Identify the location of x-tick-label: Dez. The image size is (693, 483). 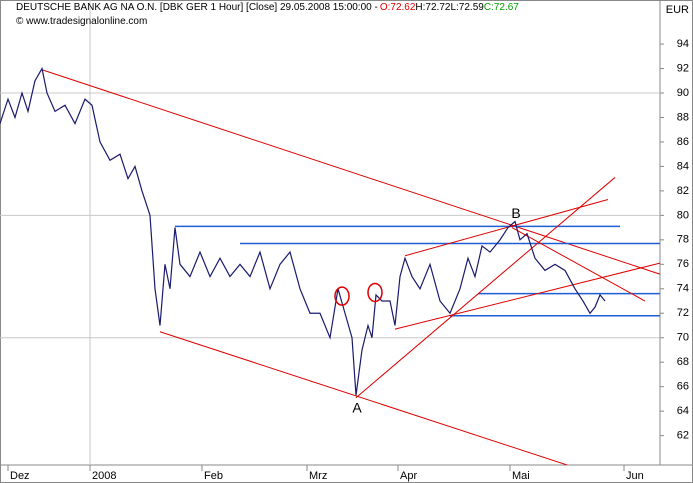
(20, 476).